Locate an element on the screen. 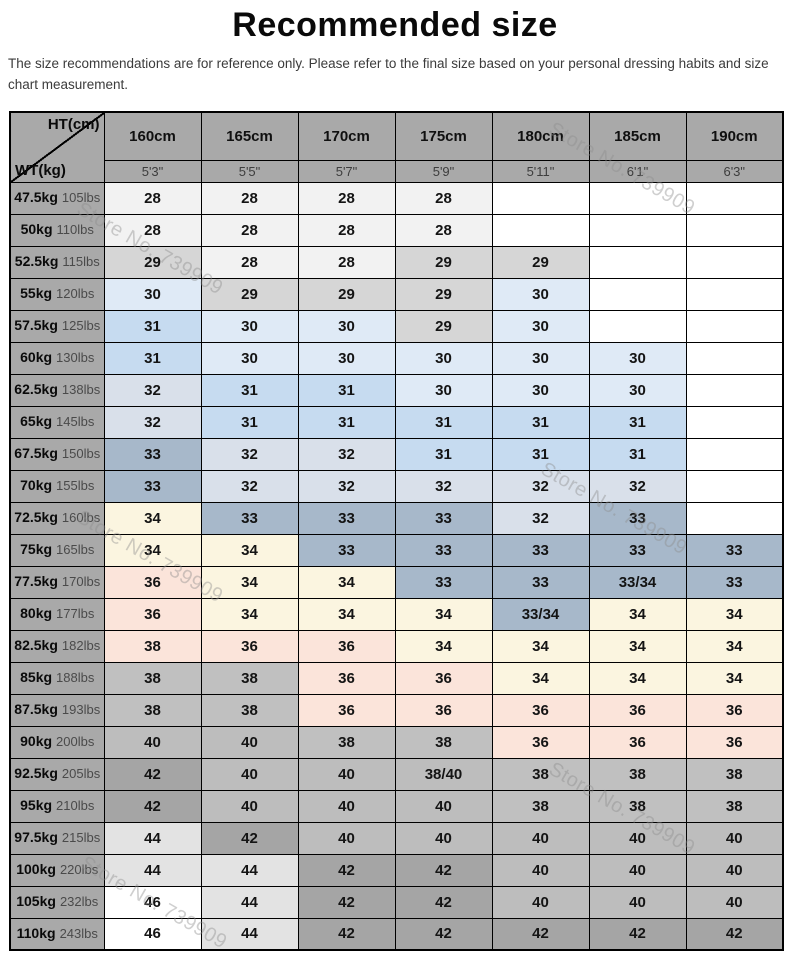 This screenshot has width=790, height=954. header-row-ft: 5'3" 5'5" 5'7" 5'9" 5'11" 6'1" 6'3" is located at coordinates (397, 171).